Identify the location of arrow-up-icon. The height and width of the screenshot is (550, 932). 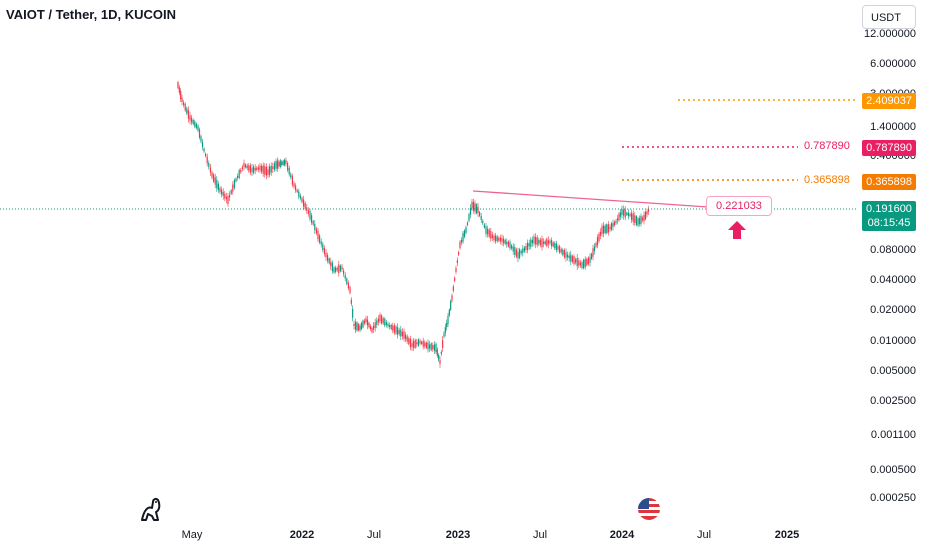
(737, 230).